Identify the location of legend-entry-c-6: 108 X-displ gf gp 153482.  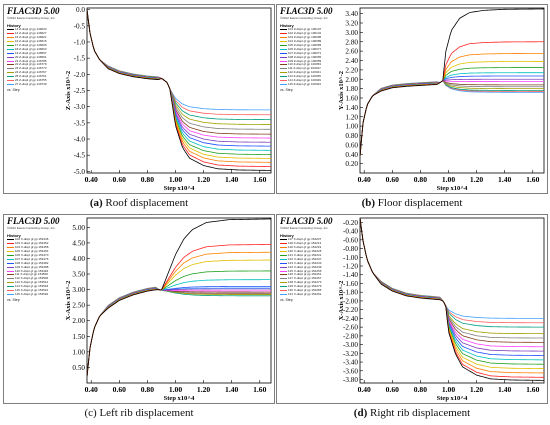
(35, 263).